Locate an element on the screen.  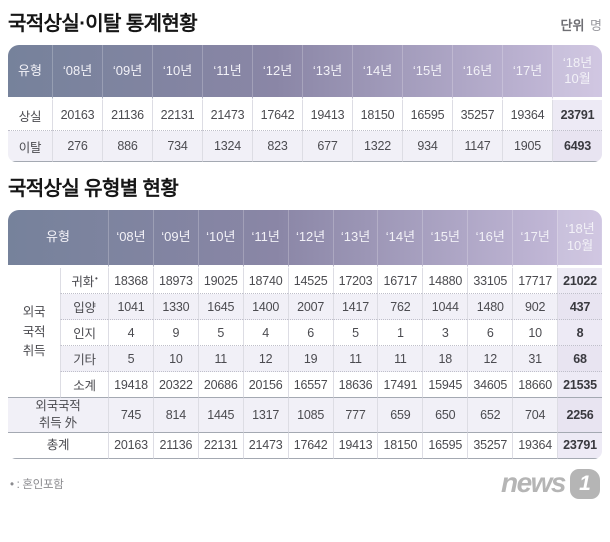
year-header-cell: ‘10년 is located at coordinates (220, 239).